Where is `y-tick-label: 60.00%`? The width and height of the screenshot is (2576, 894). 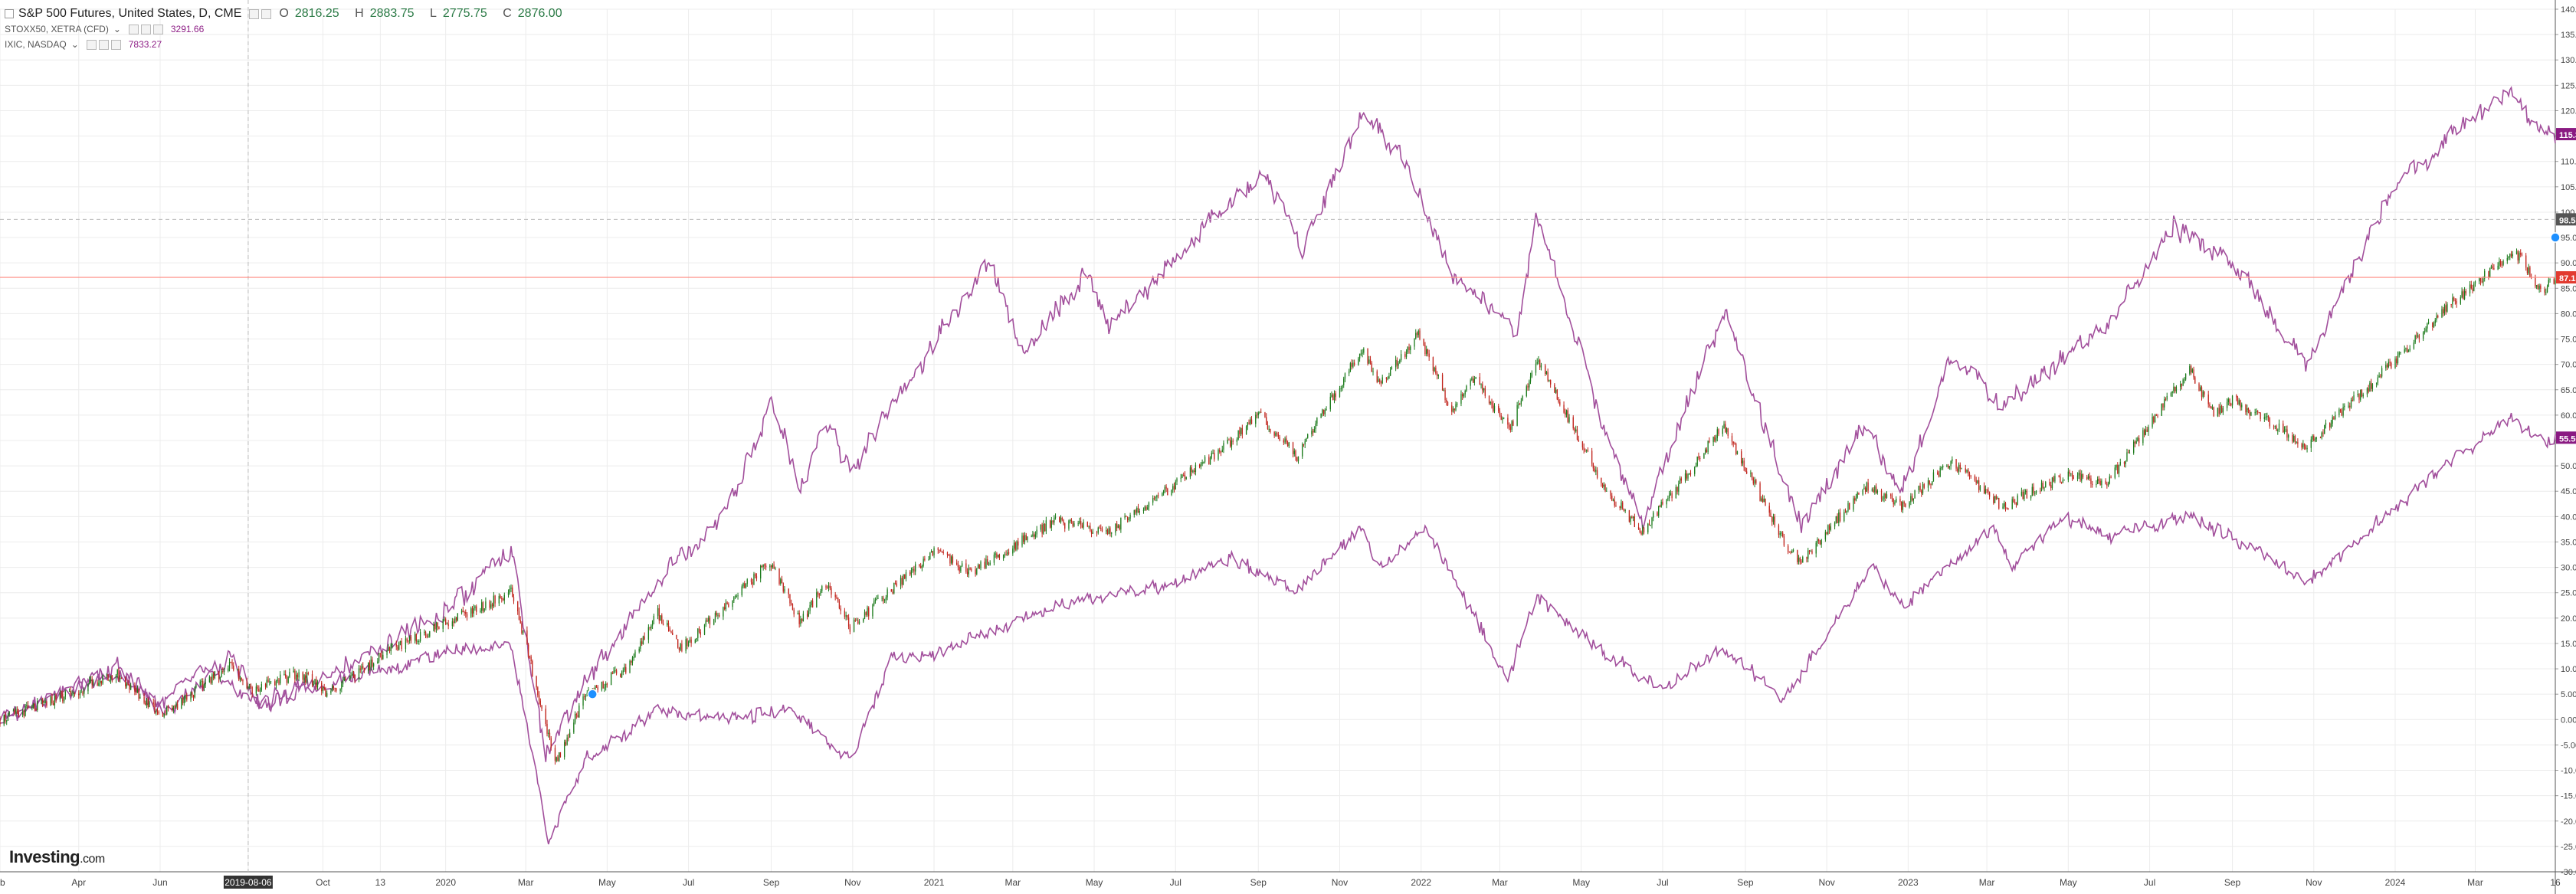 y-tick-label: 60.00% is located at coordinates (2568, 416).